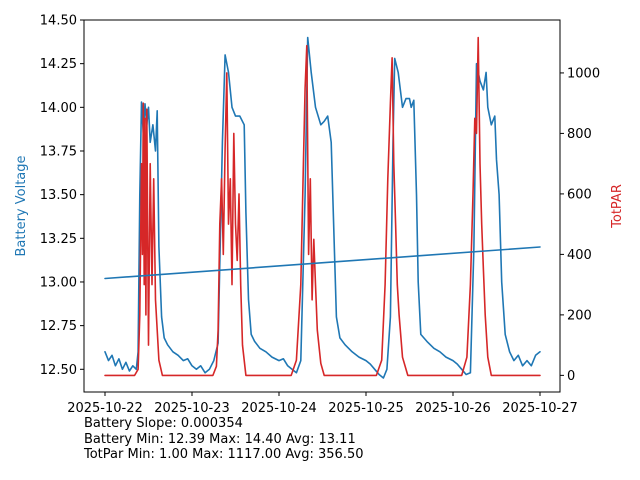  Describe the element at coordinates (58, 370) in the screenshot. I see `left-tick-label: 12.50` at that location.